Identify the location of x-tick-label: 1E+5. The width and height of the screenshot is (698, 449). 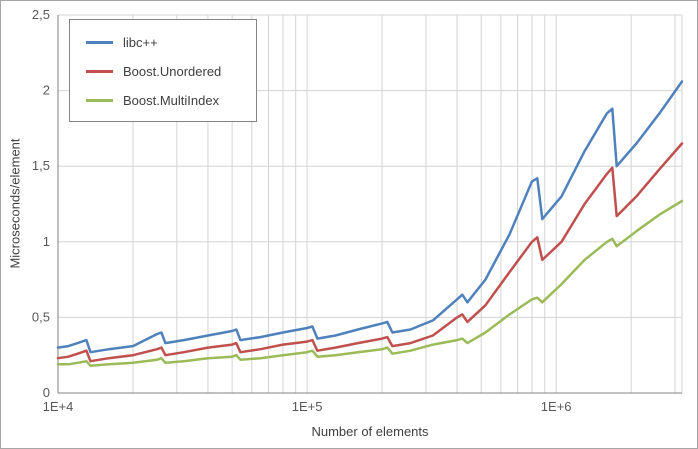
(307, 406).